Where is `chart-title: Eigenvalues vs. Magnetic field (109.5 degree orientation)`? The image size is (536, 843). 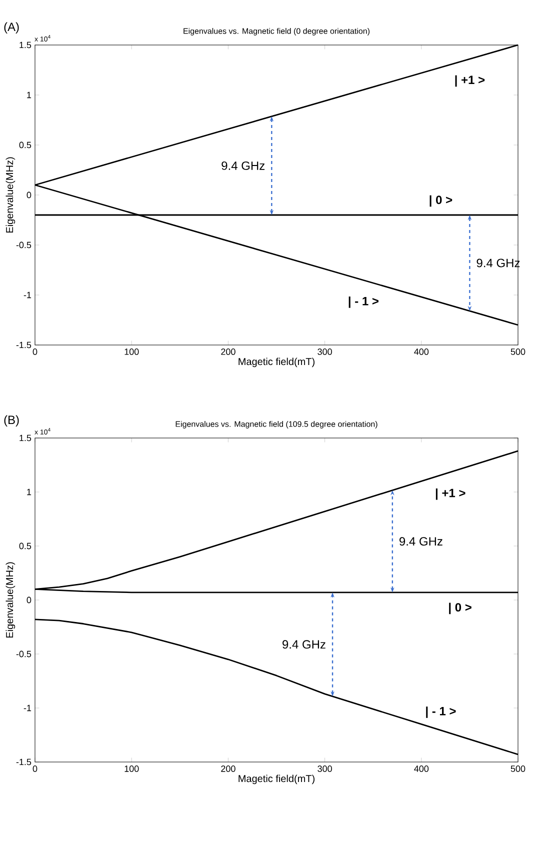
chart-title: Eigenvalues vs. Magnetic field (109.5 degree orientation) is located at coordinates (277, 424).